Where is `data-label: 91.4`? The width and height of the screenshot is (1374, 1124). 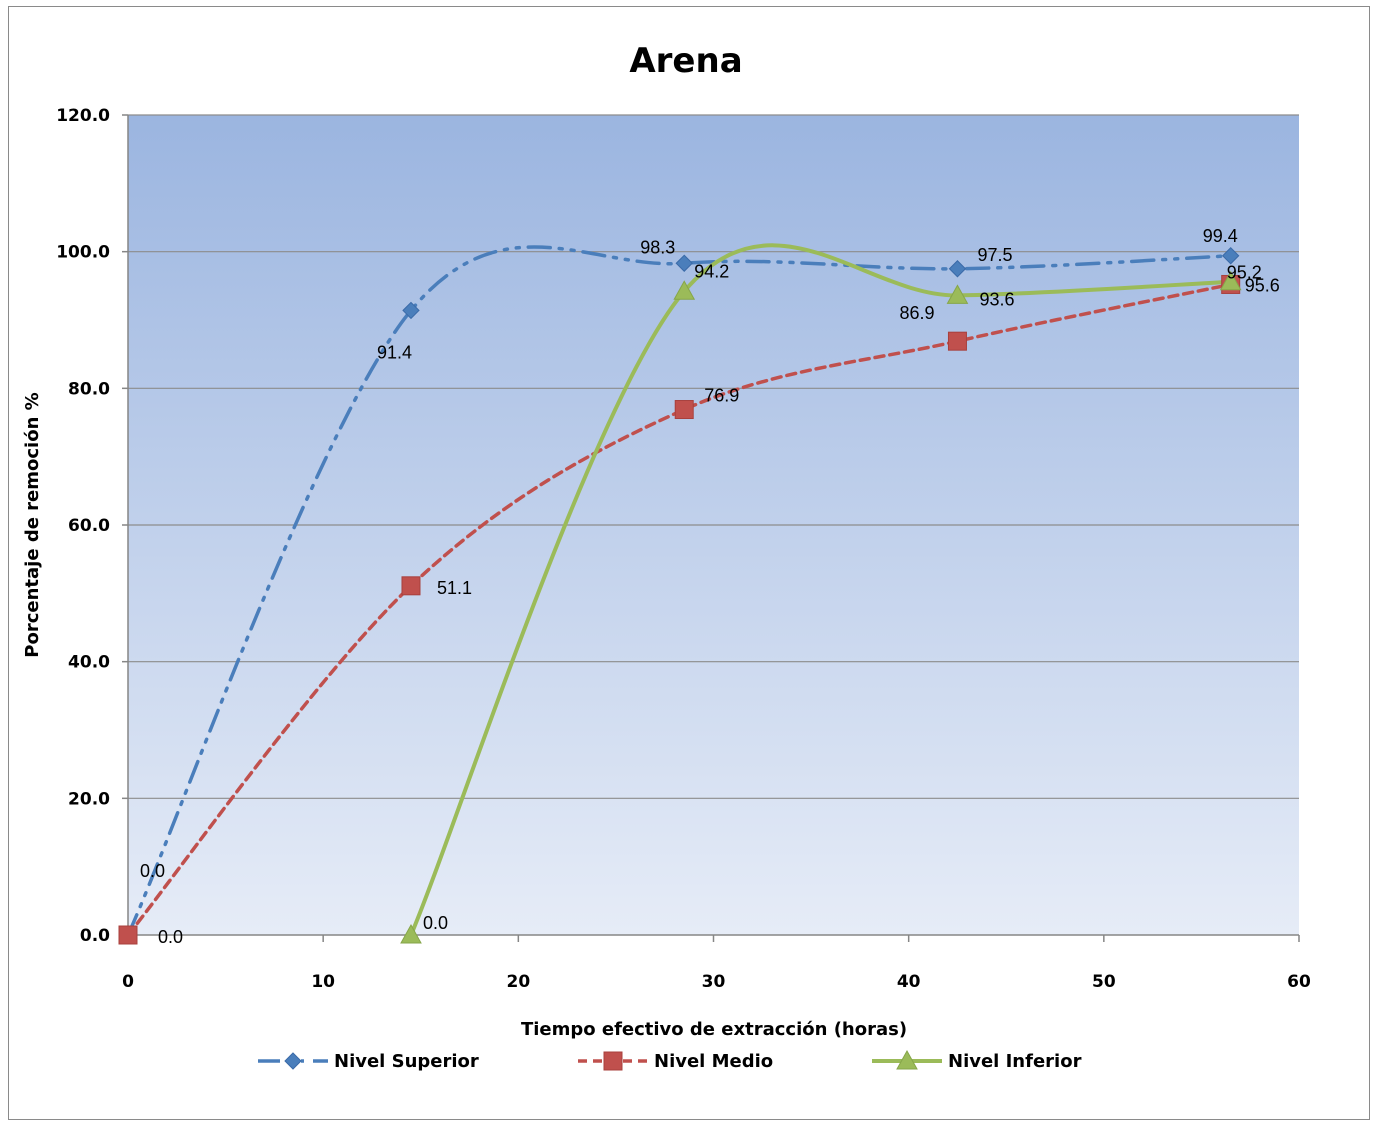 data-label: 91.4 is located at coordinates (394, 352).